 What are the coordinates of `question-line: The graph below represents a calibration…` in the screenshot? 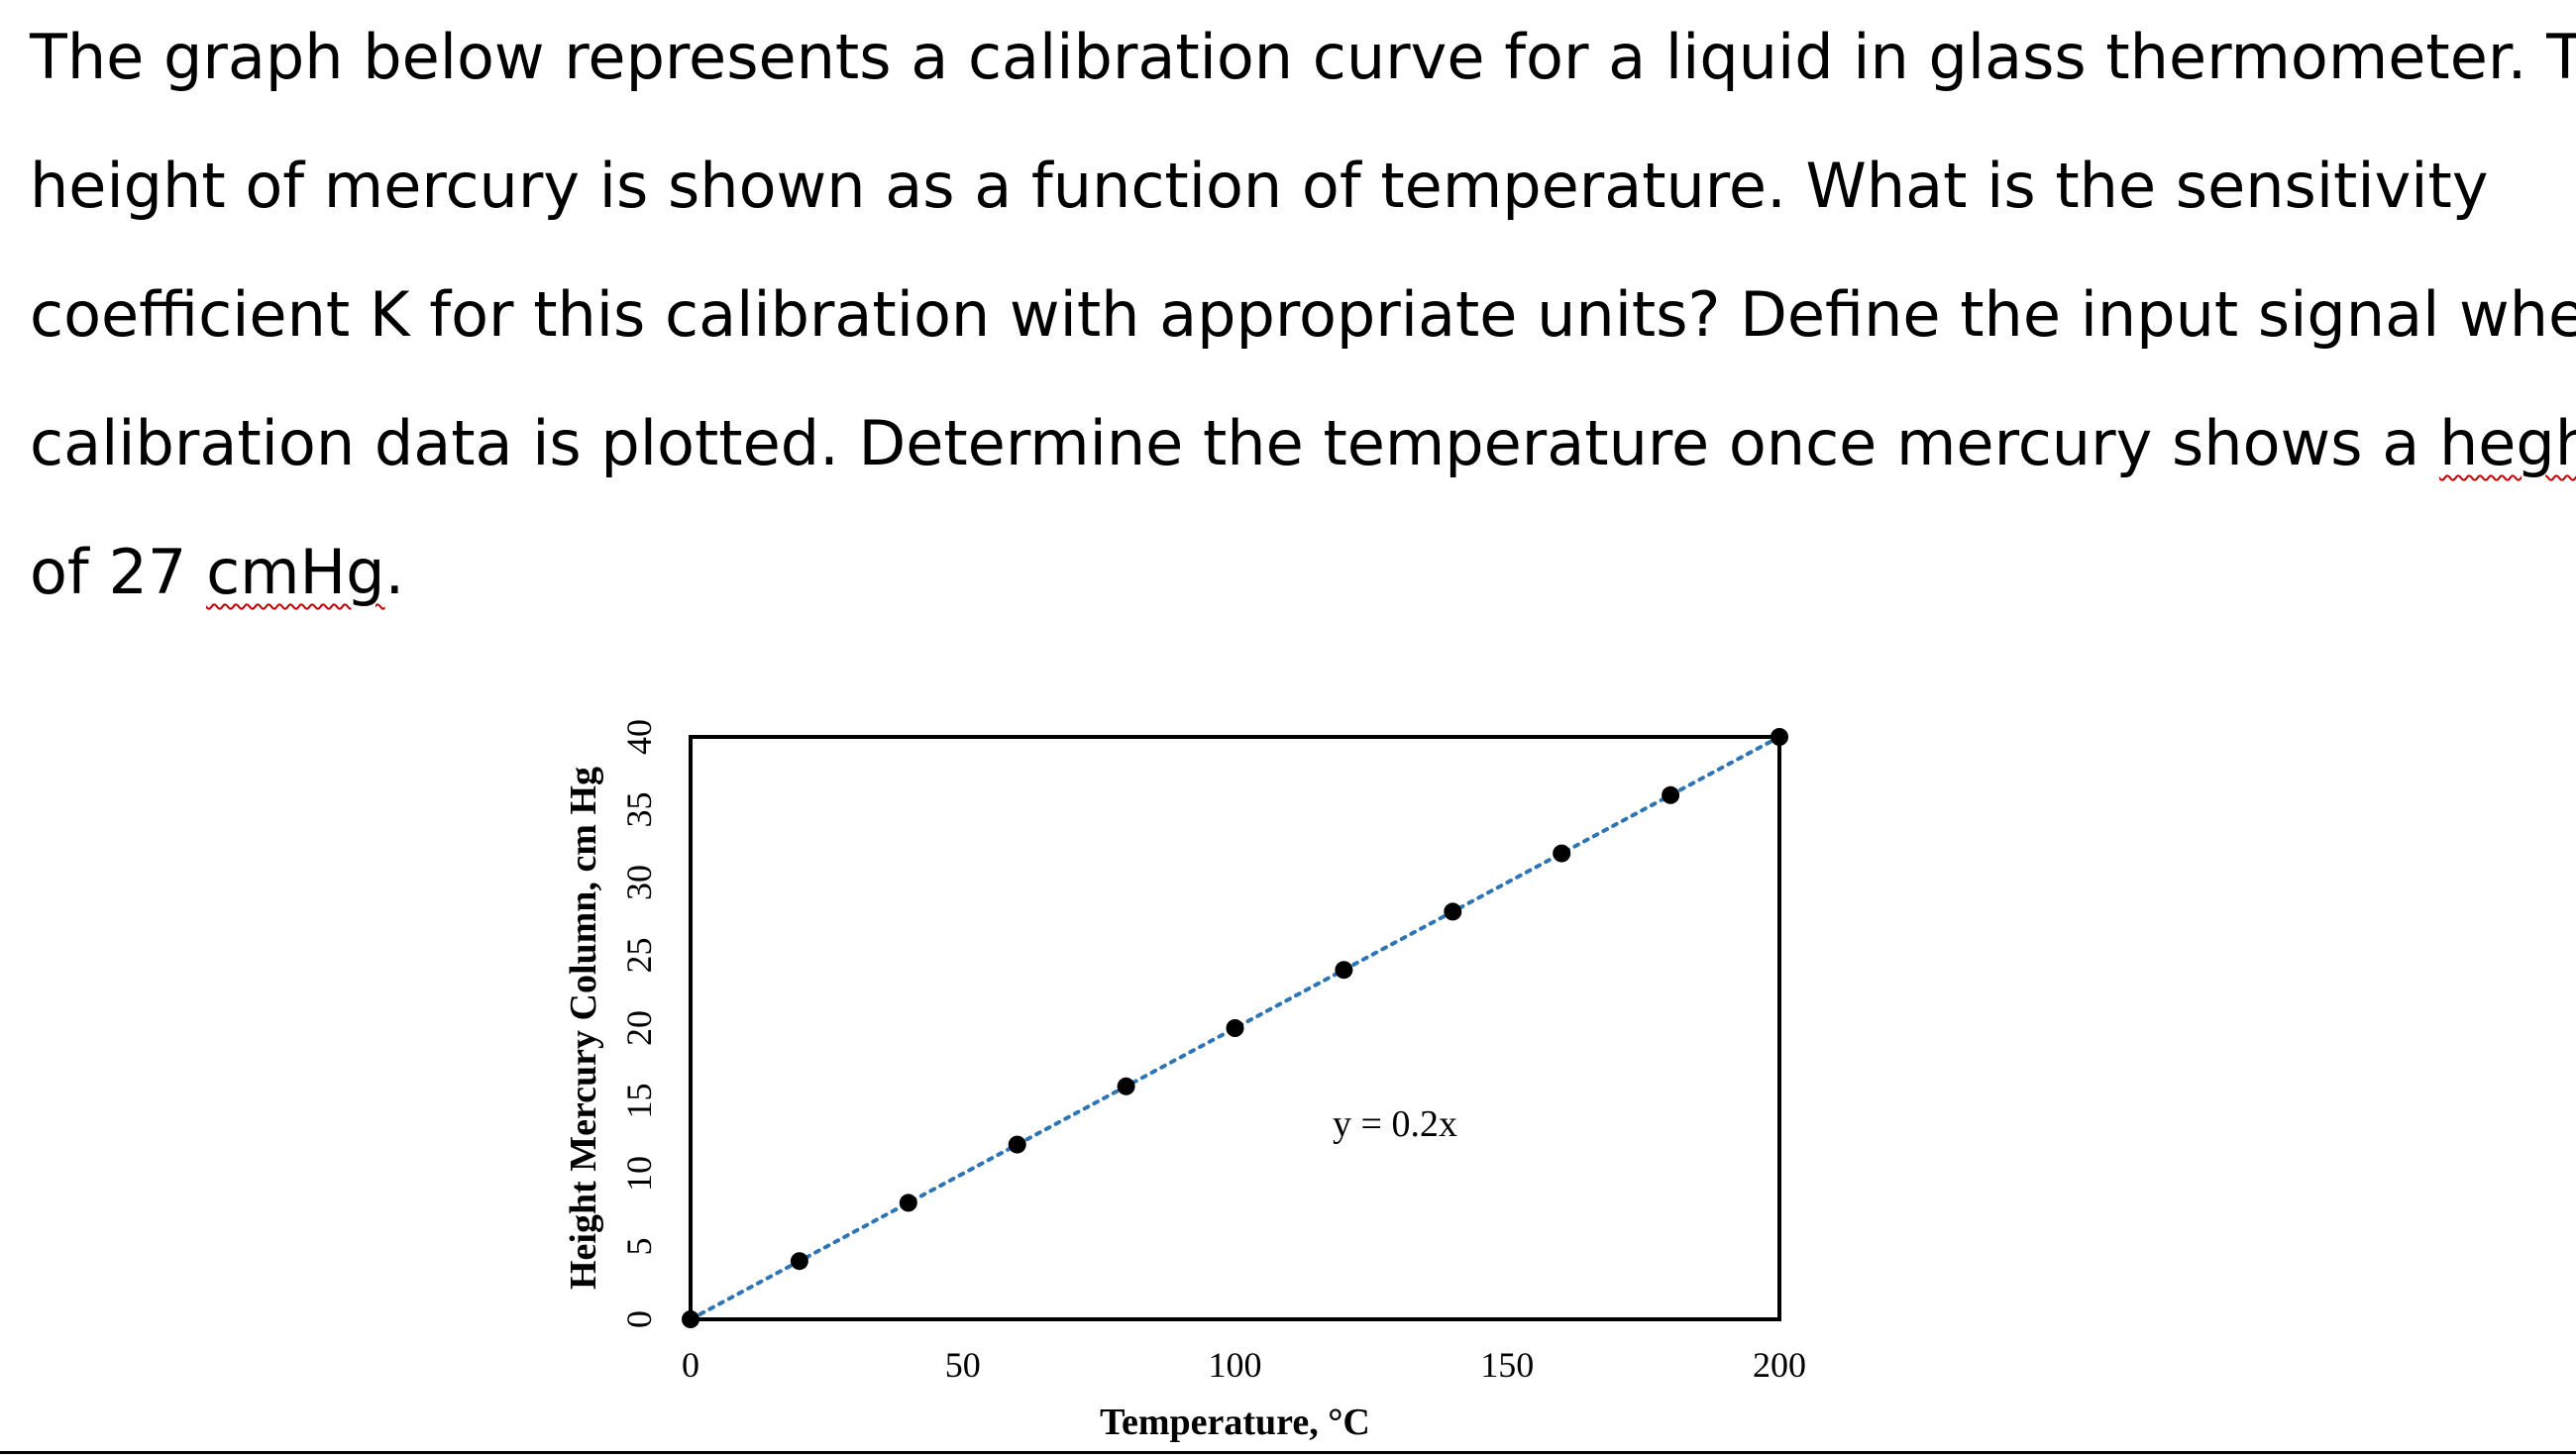 It's located at (1303, 57).